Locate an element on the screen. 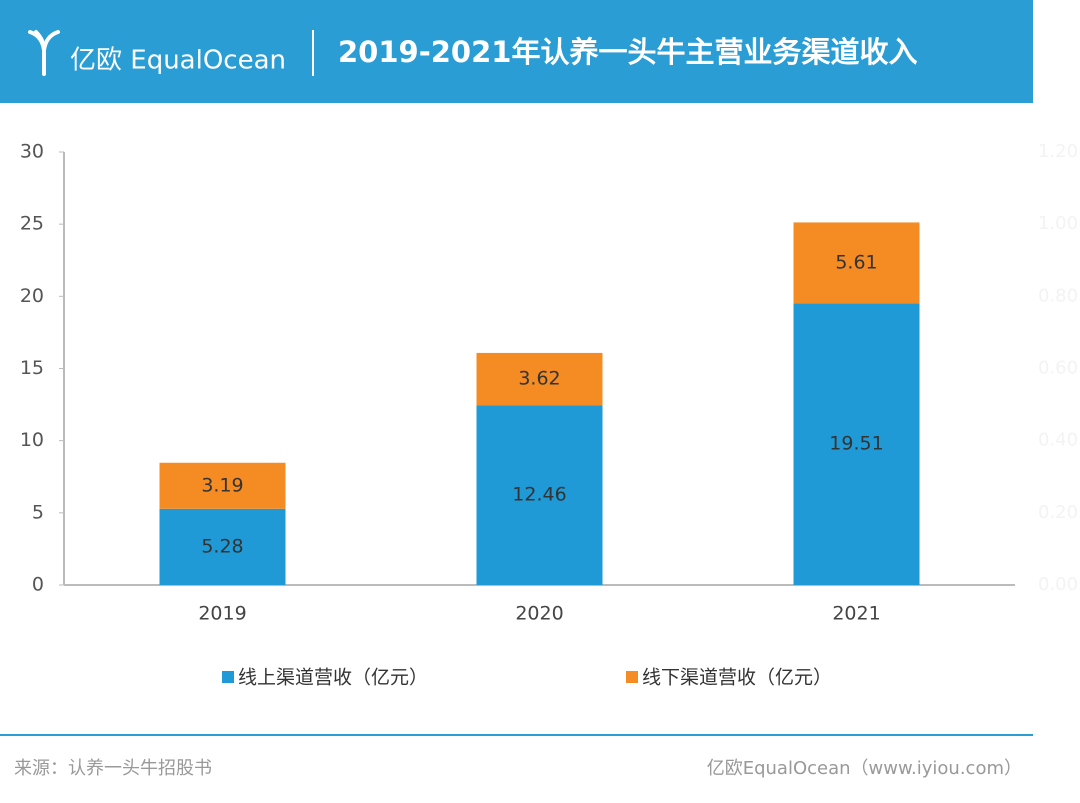 The width and height of the screenshot is (1080, 803). data-label: 12.46 is located at coordinates (539, 495).